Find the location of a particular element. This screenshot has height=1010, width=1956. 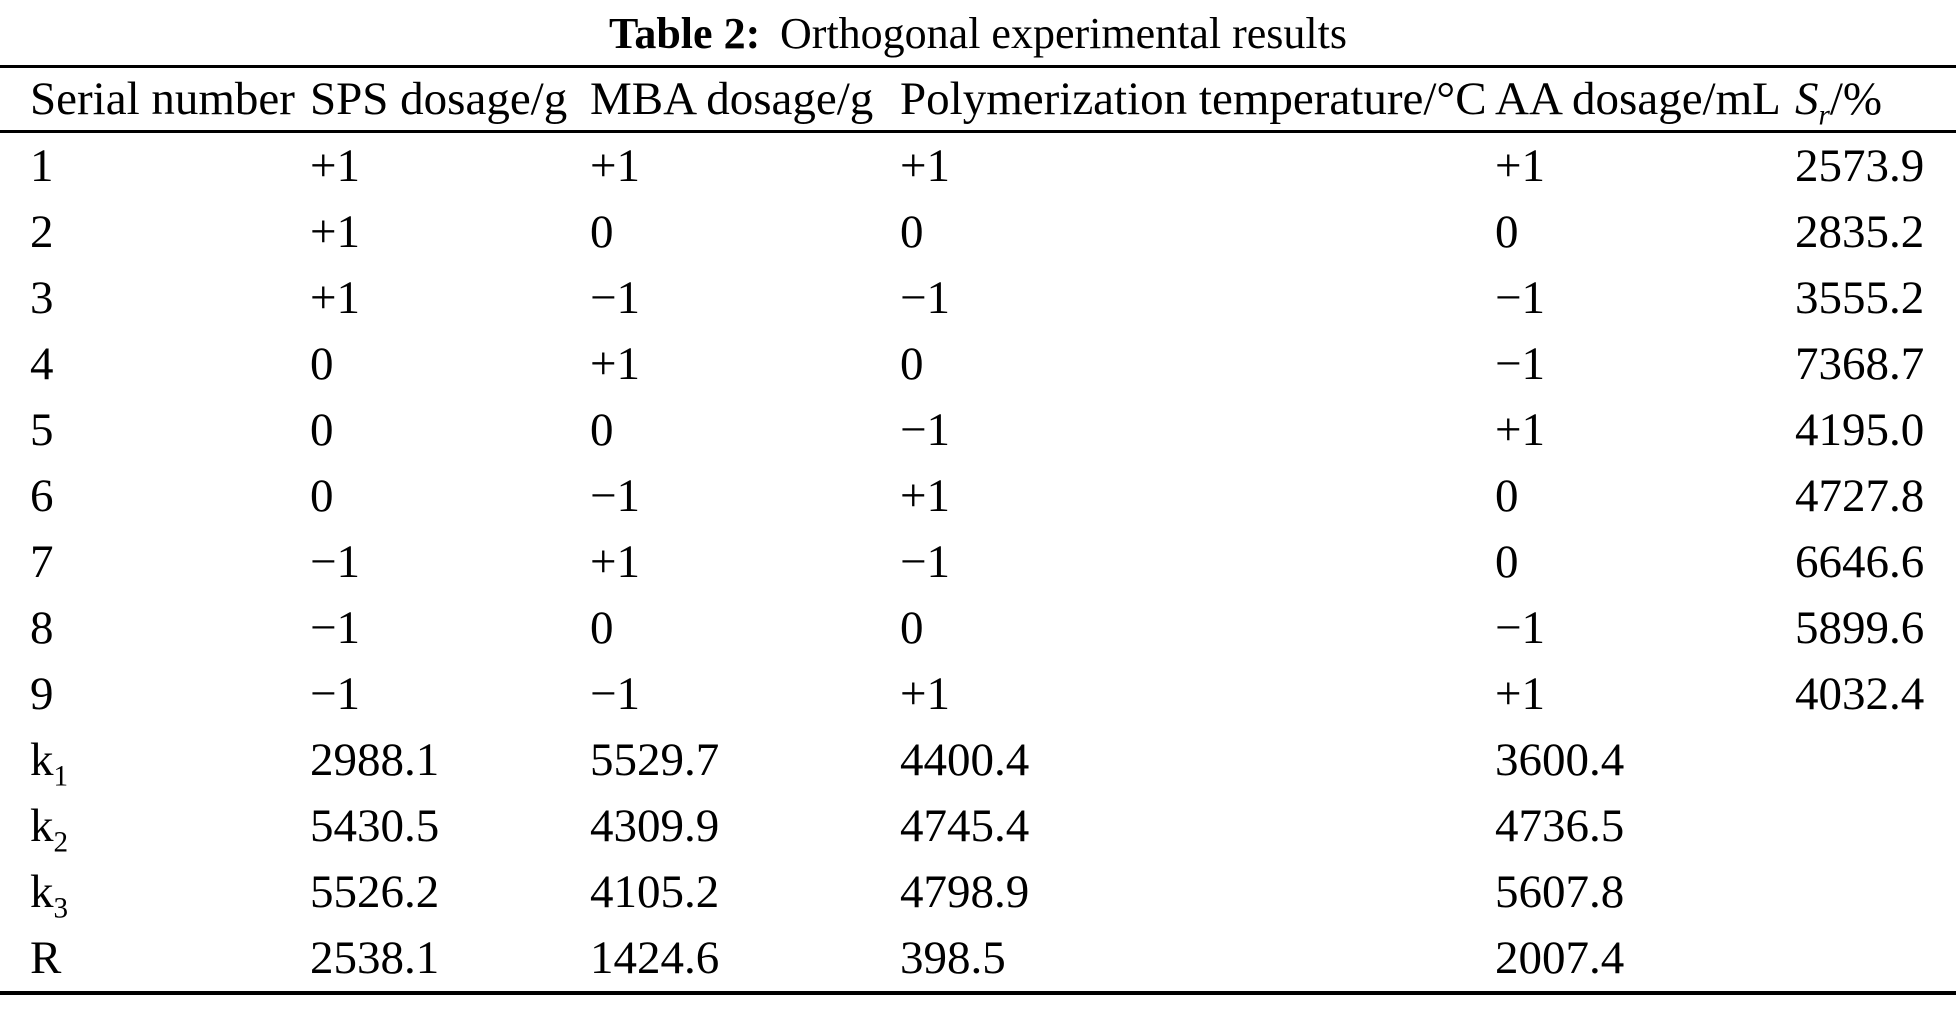

table-row: 8 −1 0 0 −1 5899.6 is located at coordinates (978, 628).